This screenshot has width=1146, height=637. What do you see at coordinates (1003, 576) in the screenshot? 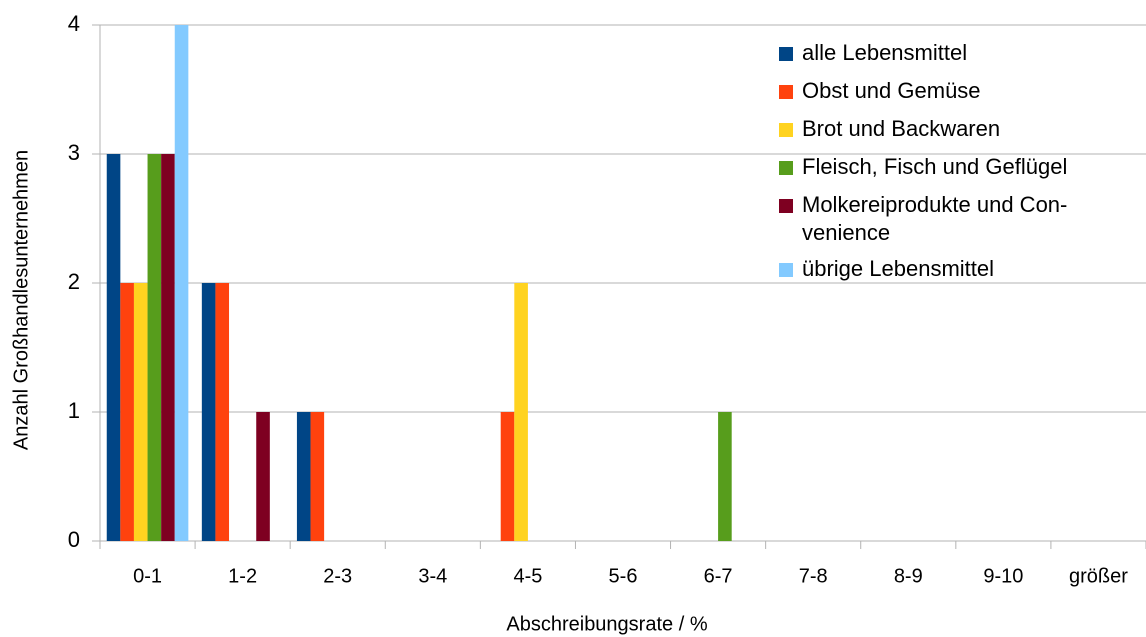
I see `x-tick-label: 9-10` at bounding box center [1003, 576].